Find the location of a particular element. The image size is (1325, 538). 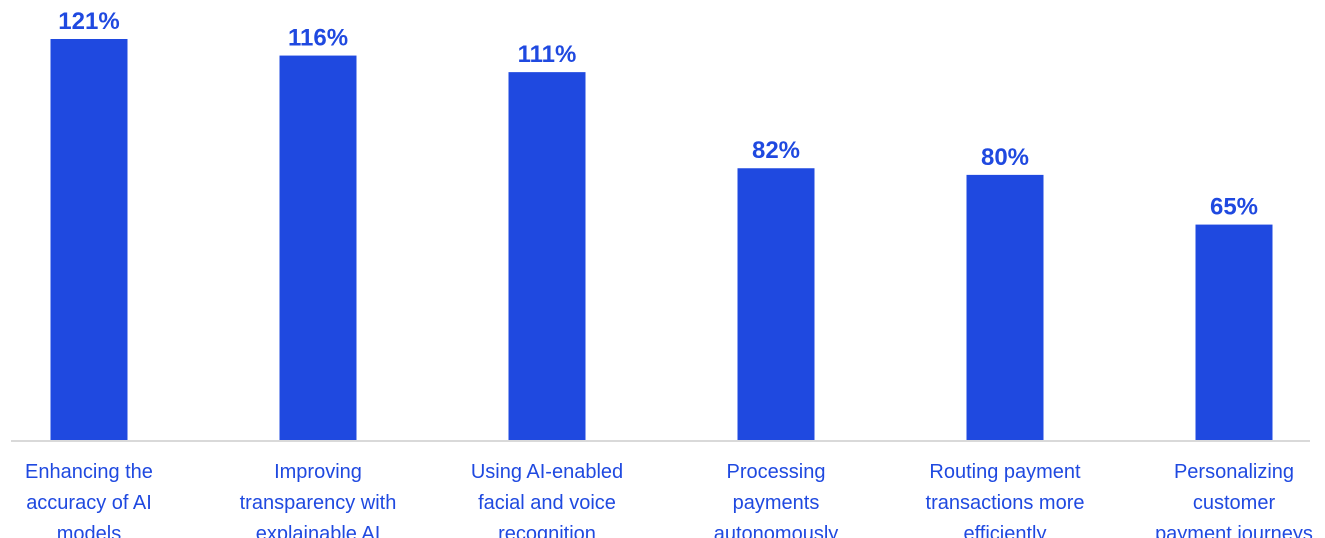

category-label-line: Personalizing is located at coordinates (1234, 472).